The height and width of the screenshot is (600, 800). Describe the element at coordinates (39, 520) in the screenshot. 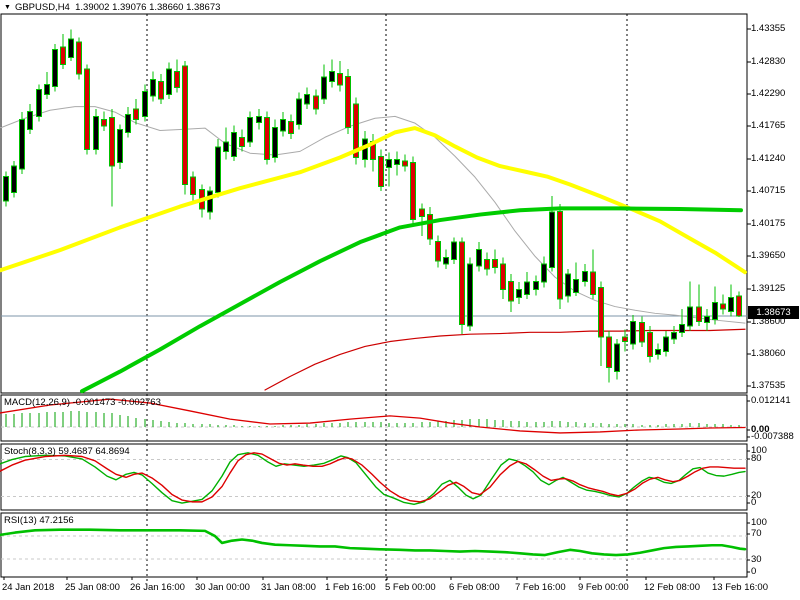

I see `rsi-indicator-label: RSI(13) 47.2156` at that location.